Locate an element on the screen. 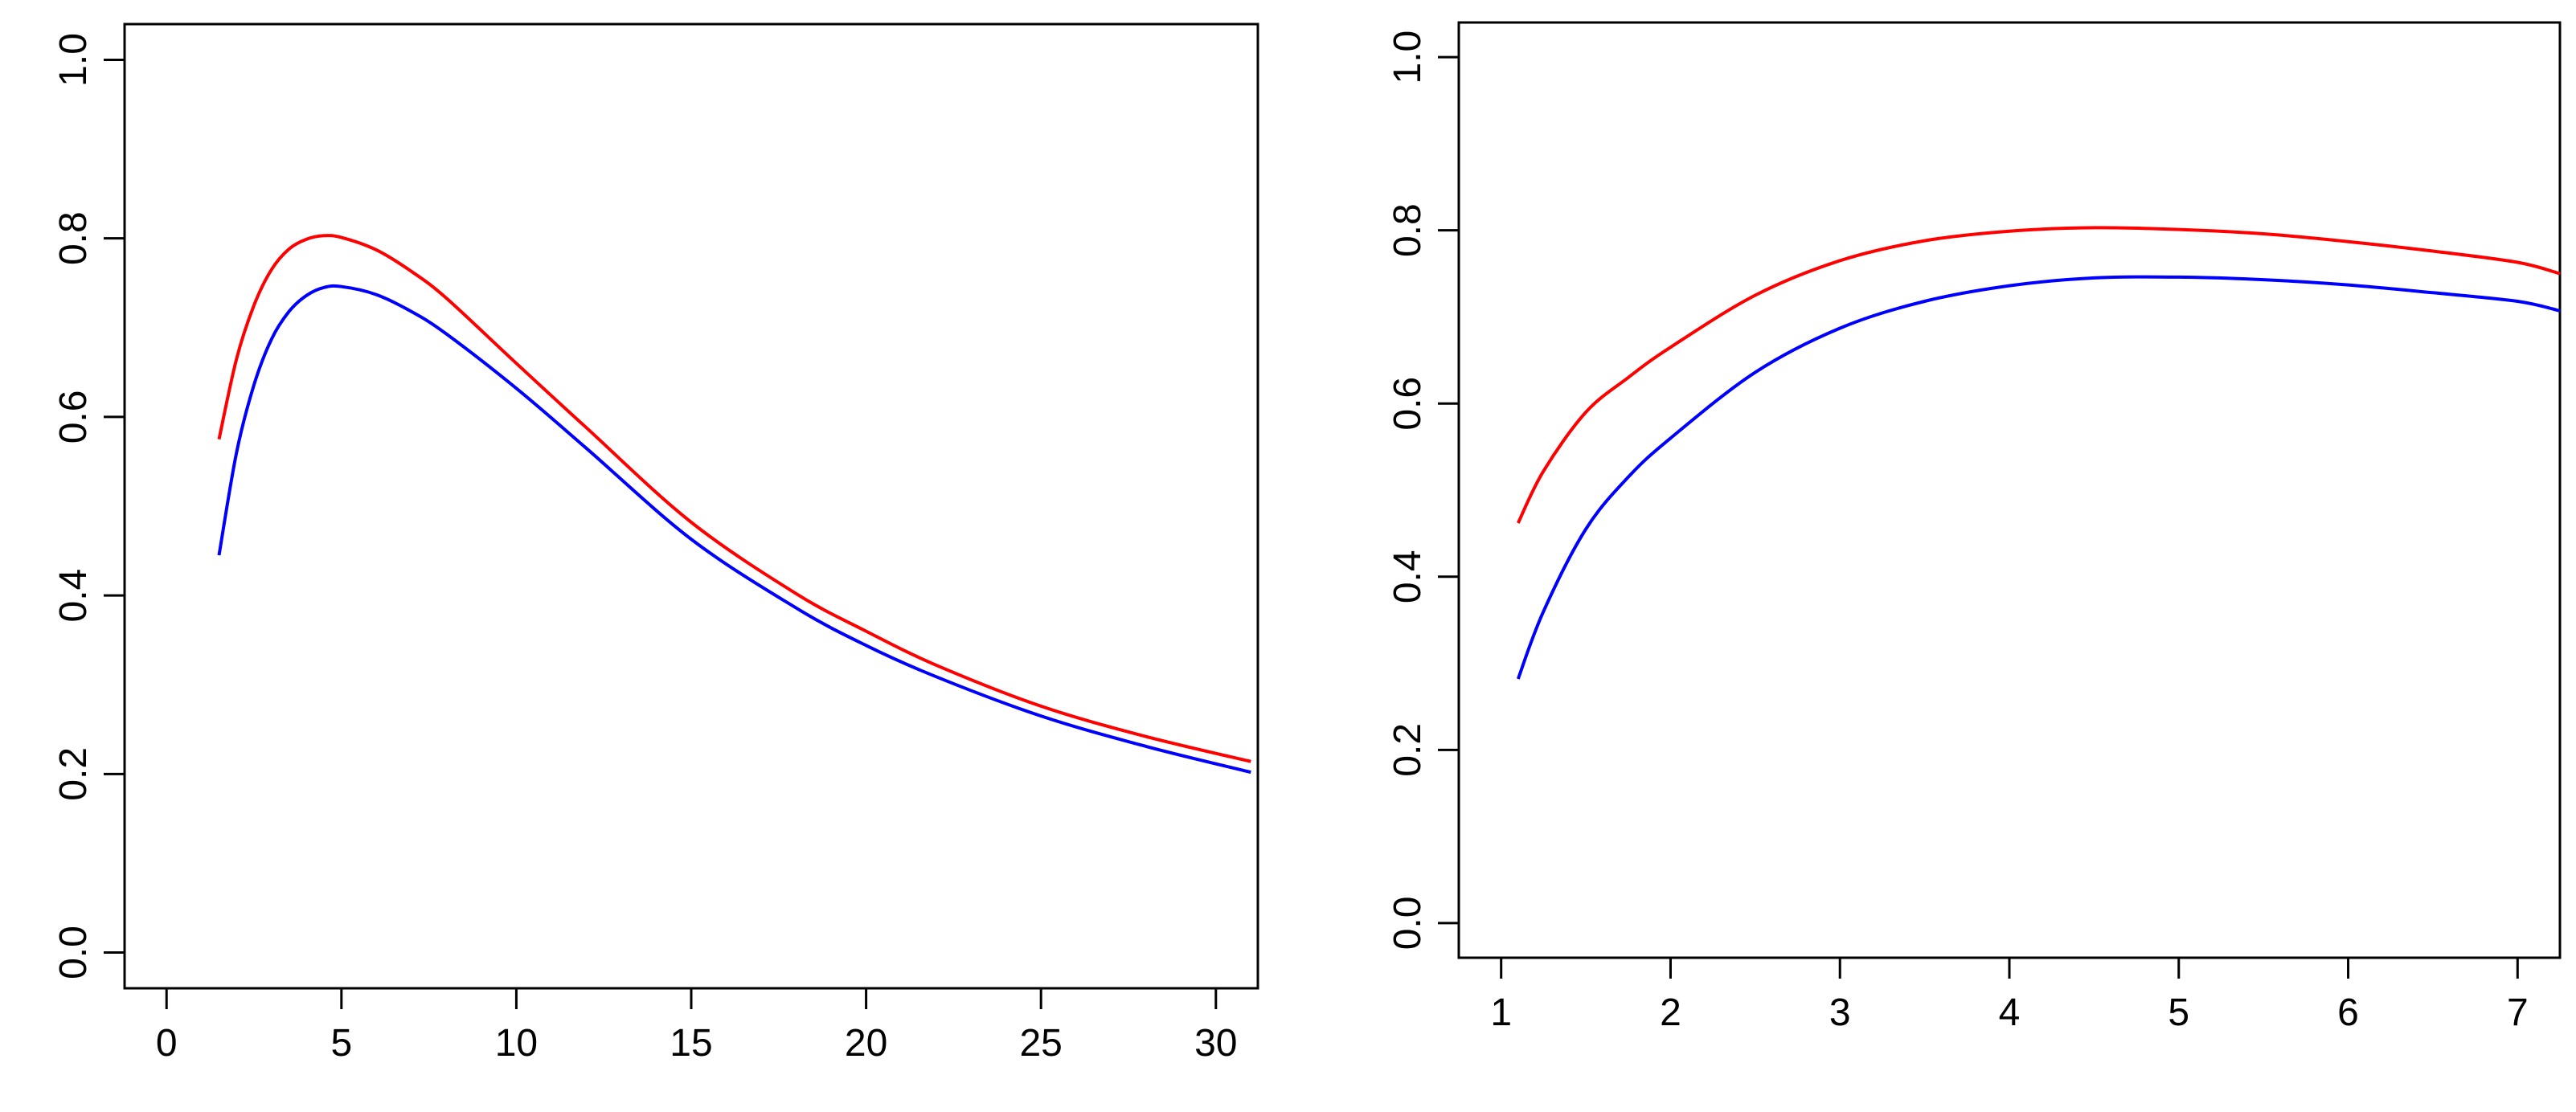 The height and width of the screenshot is (1112, 2576). x-tick-label: 10 is located at coordinates (516, 1043).